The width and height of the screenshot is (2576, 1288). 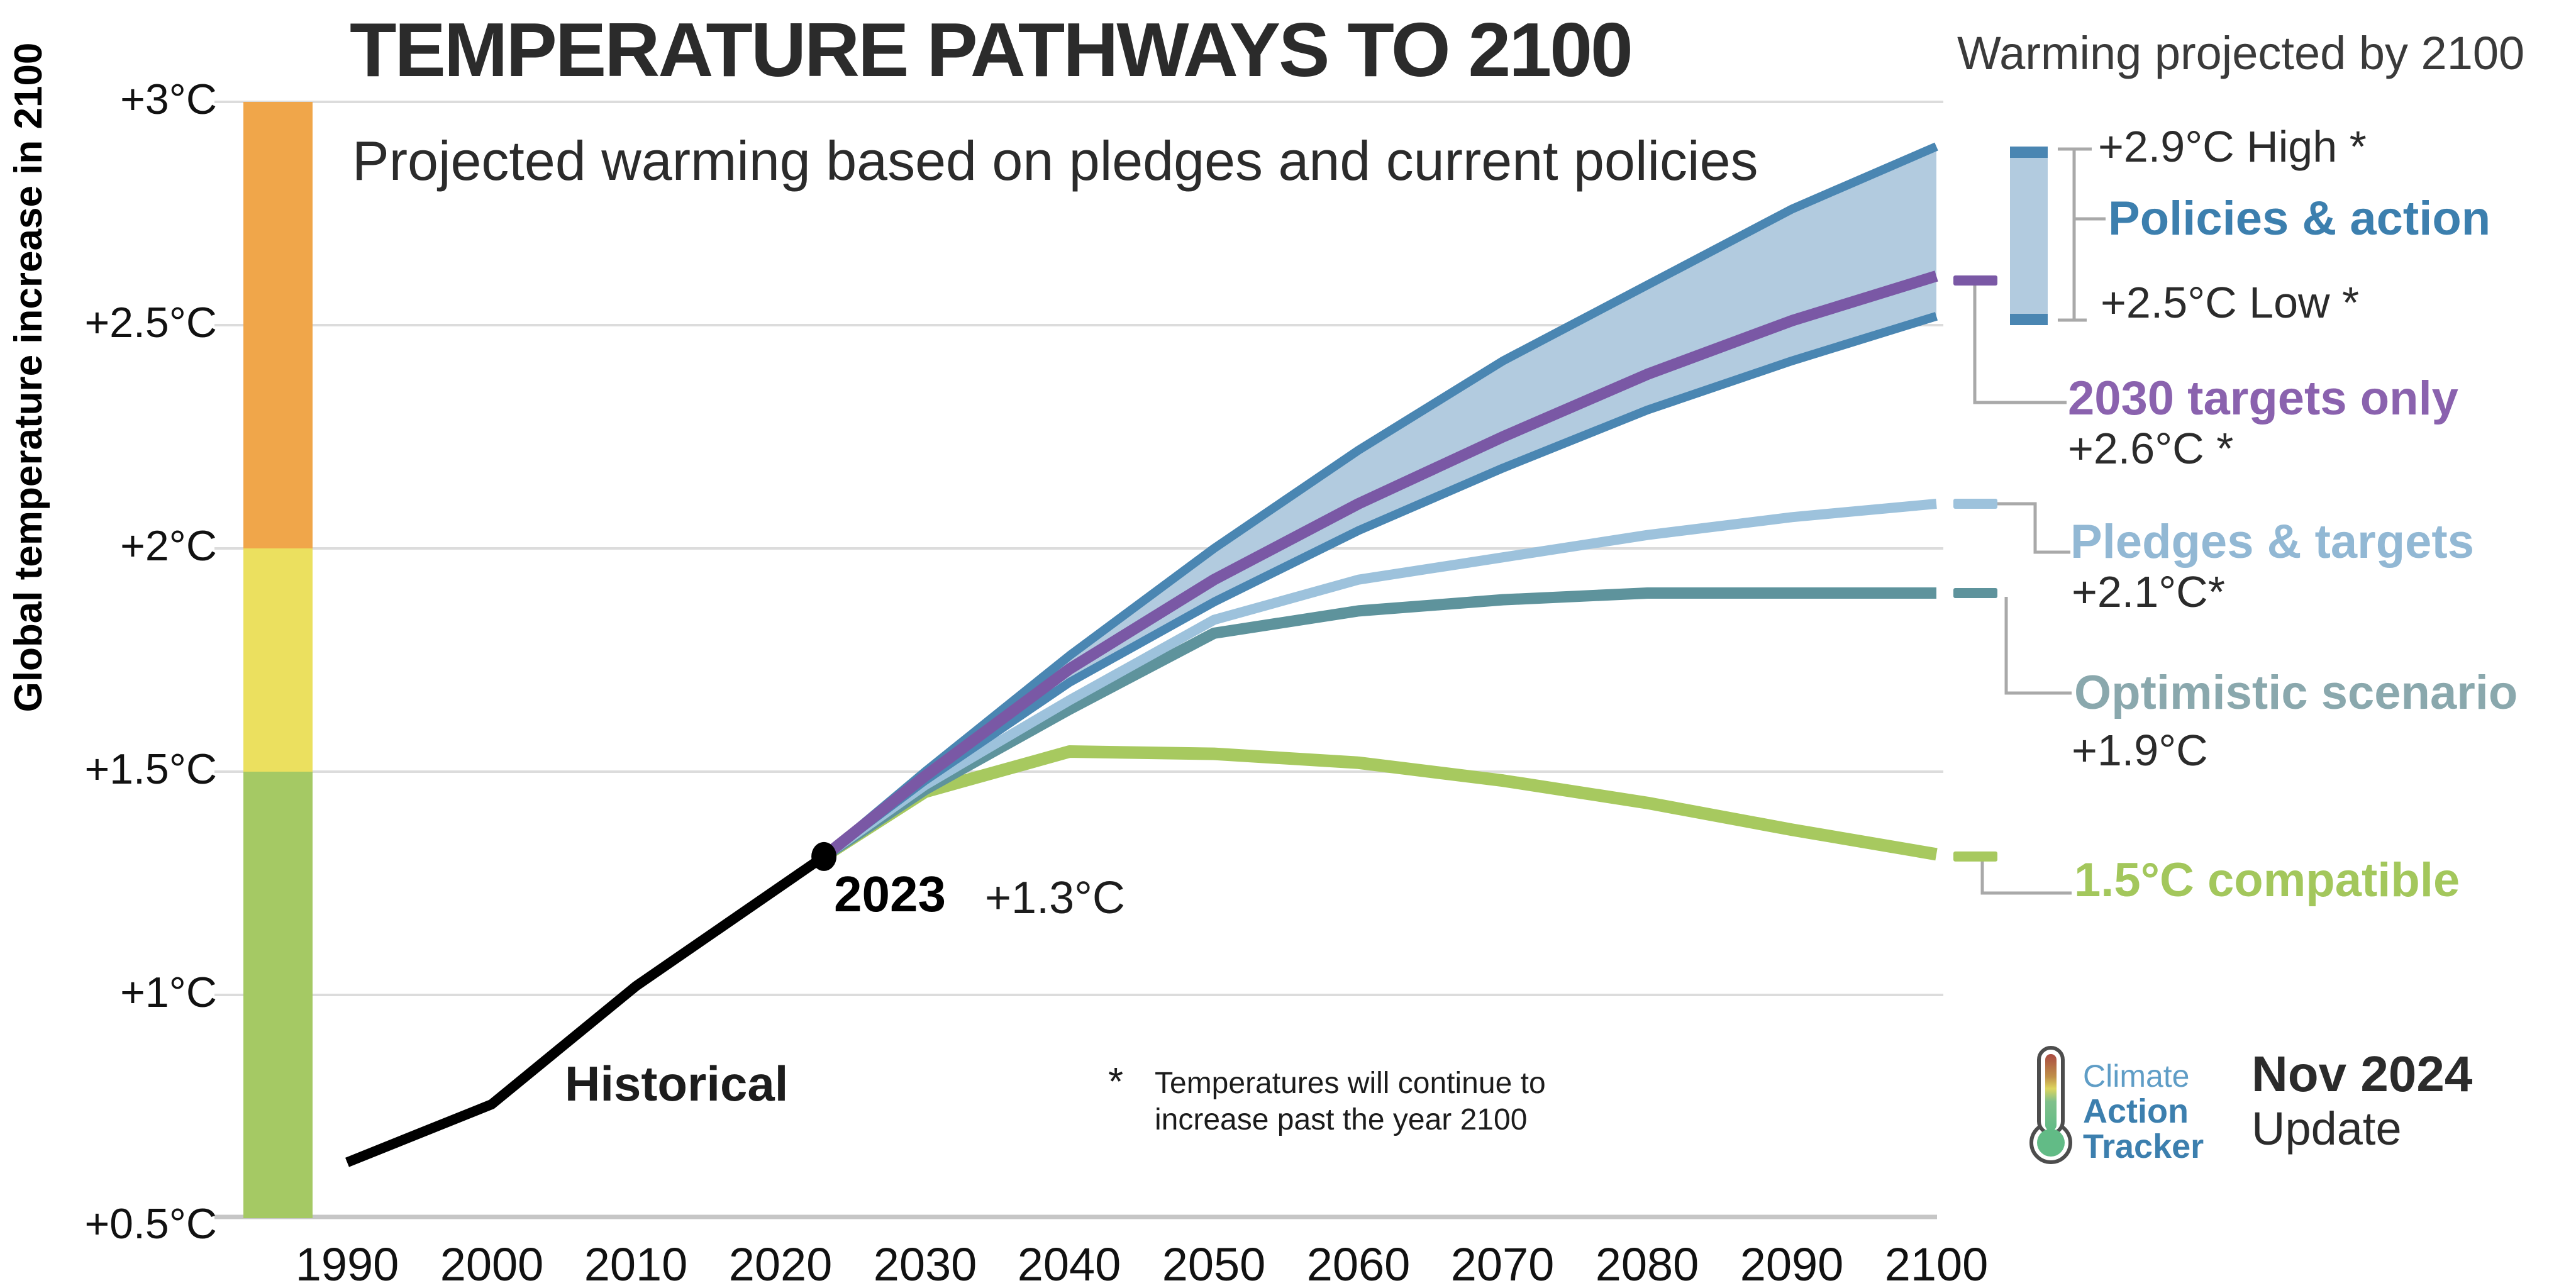 I want to click on y-tick-3: +3°C, so click(x=168, y=99).